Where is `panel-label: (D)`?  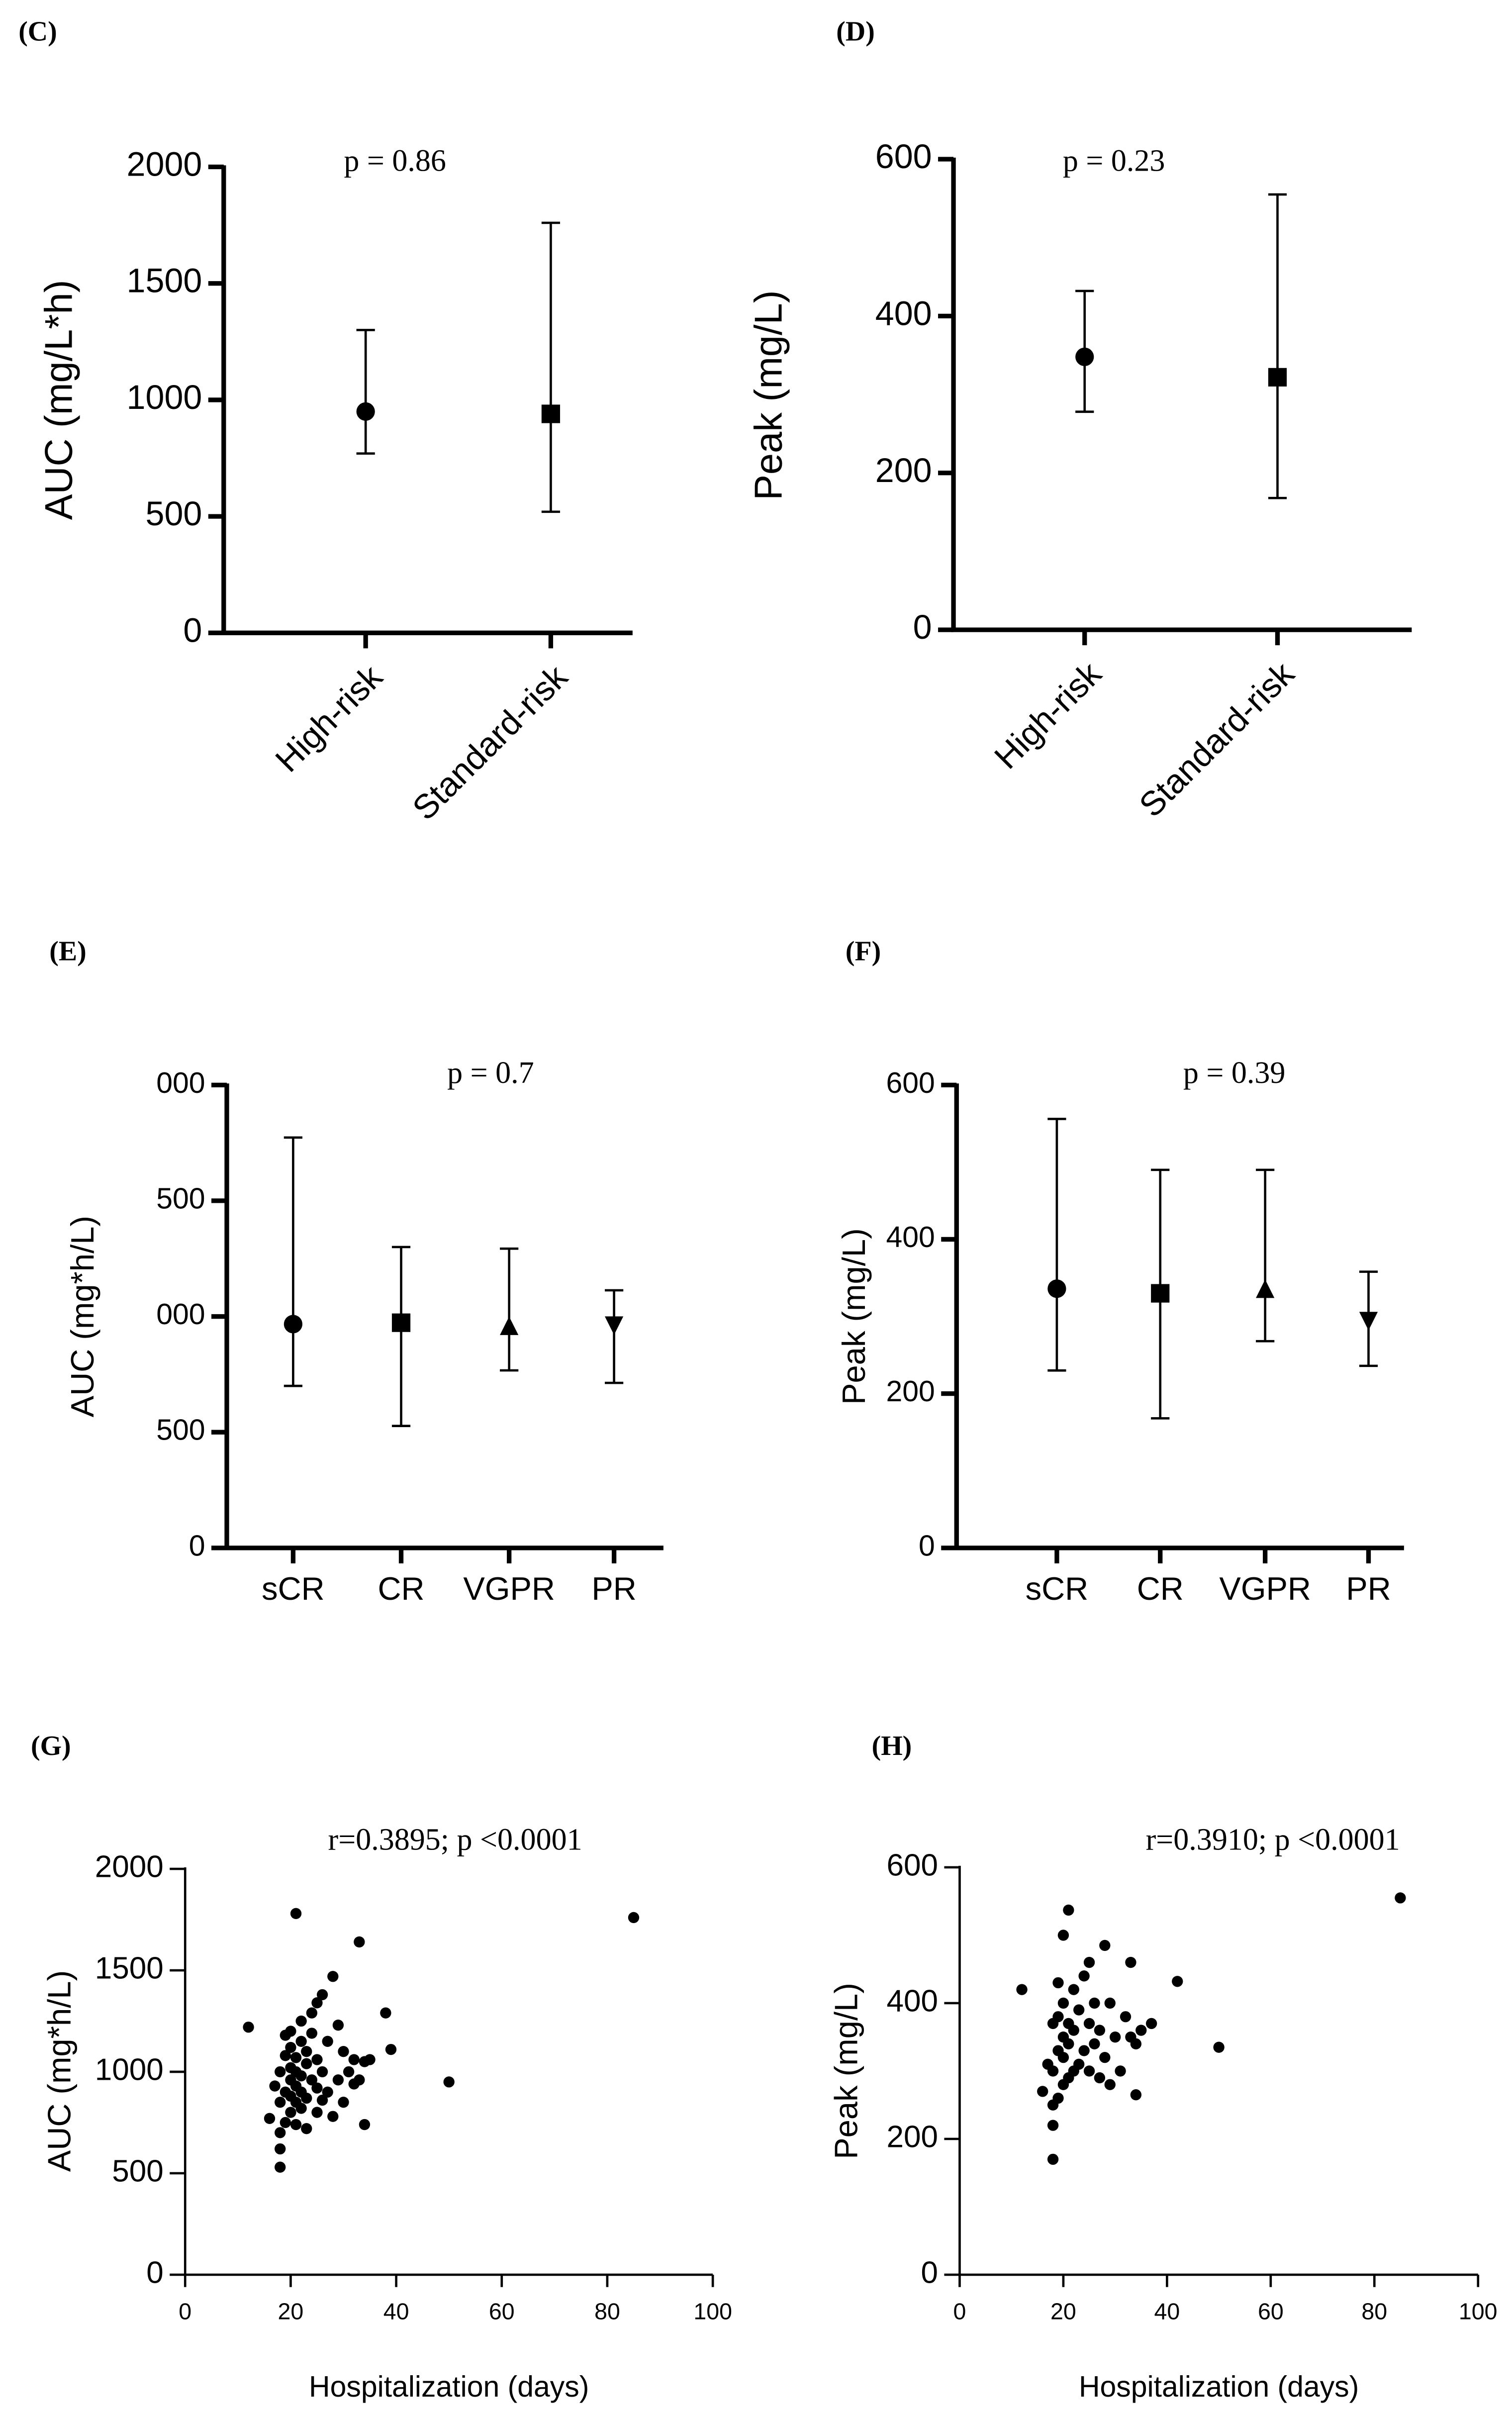 panel-label: (D) is located at coordinates (855, 32).